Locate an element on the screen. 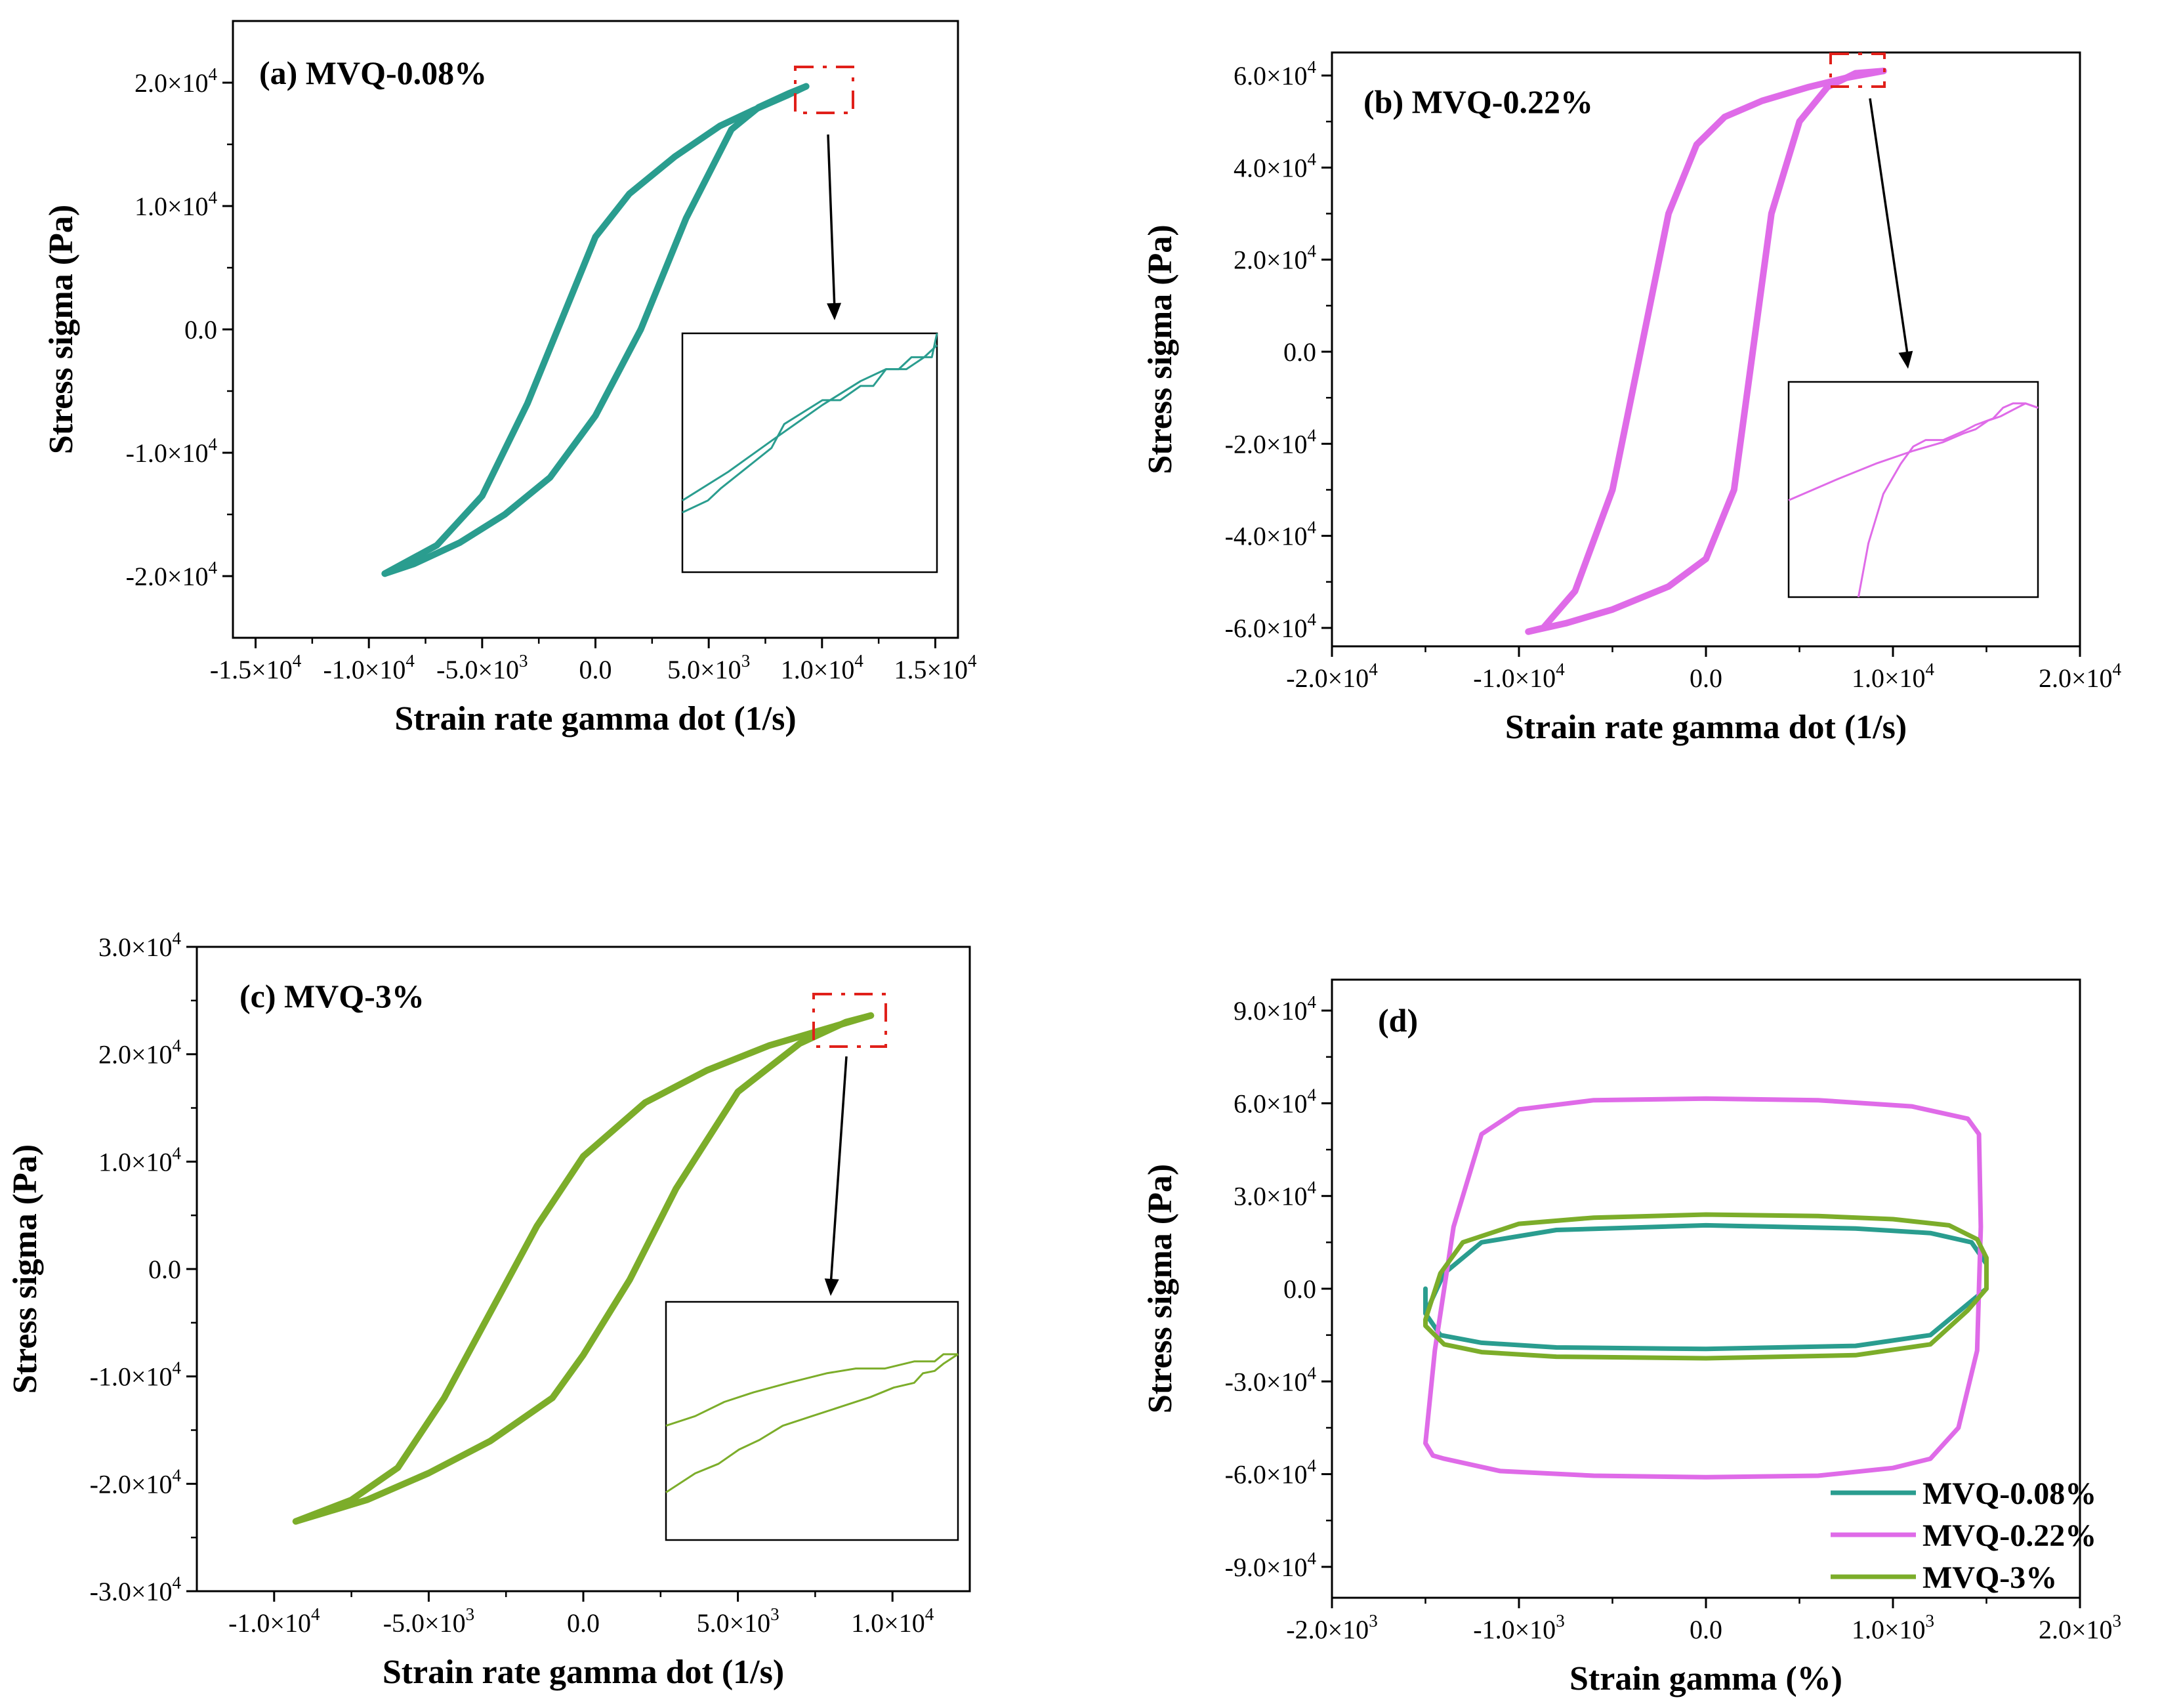 Image resolution: width=2181 pixels, height=1708 pixels. x-tick-label: -1.5×10⁴ is located at coordinates (256, 667).